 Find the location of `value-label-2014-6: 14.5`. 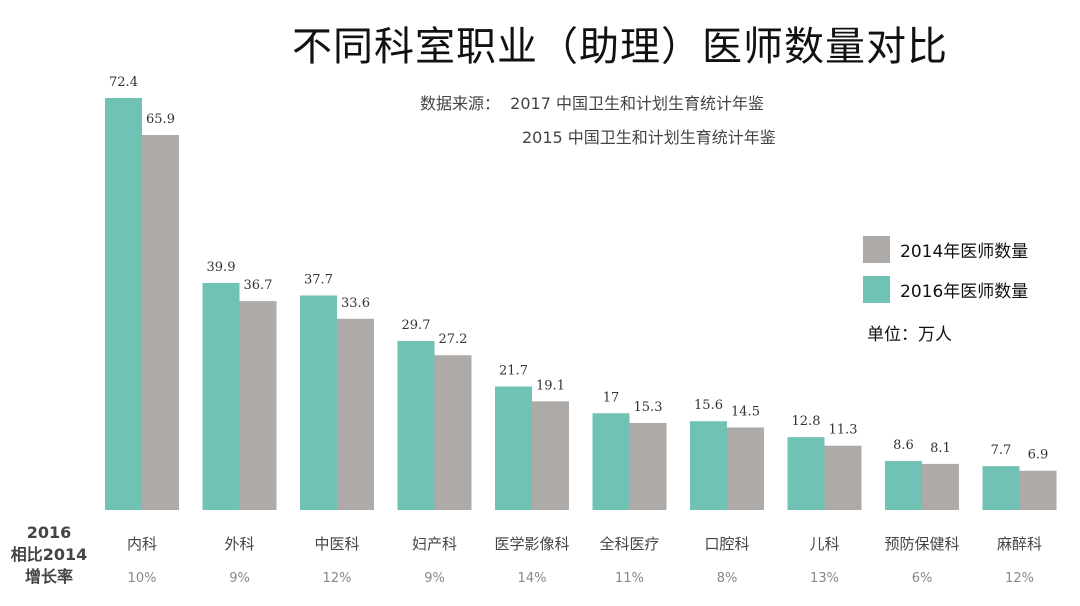

value-label-2014-6: 14.5 is located at coordinates (745, 411).